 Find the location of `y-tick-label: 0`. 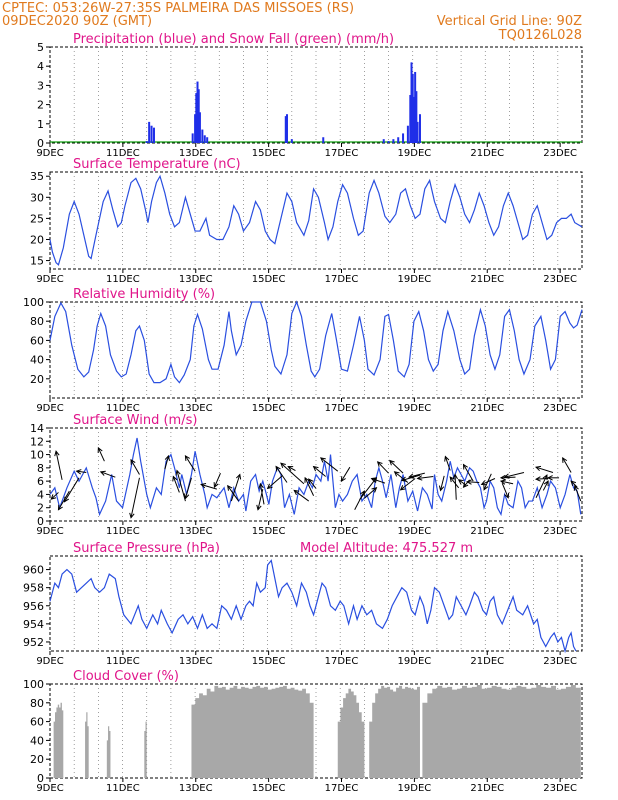

y-tick-label: 0 is located at coordinates (40, 778).